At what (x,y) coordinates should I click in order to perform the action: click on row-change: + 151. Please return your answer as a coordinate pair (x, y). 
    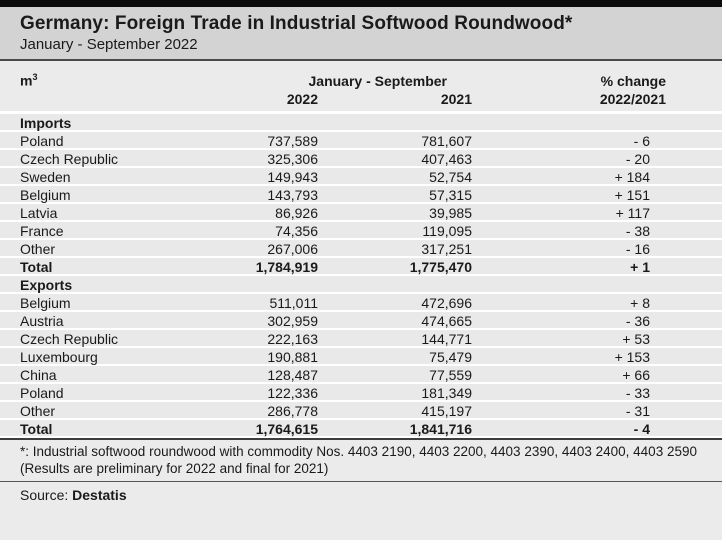
    Looking at the image, I should click on (632, 194).